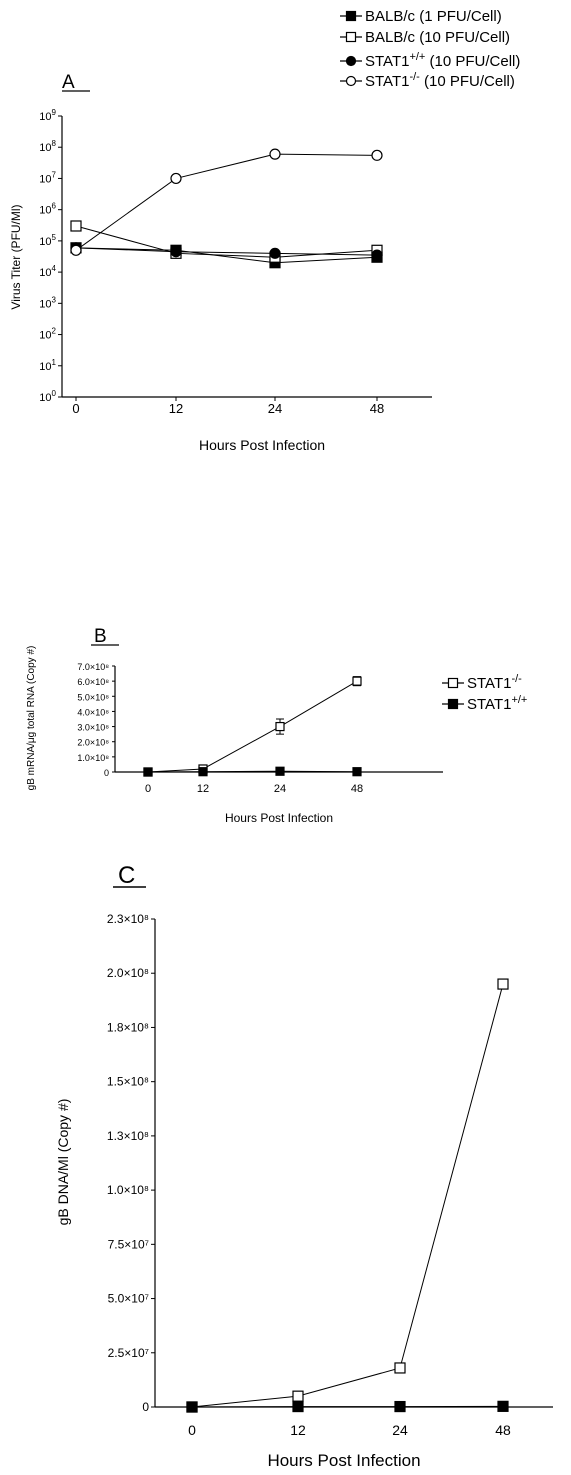  I want to click on chart-b-y-axis-title: gB mRNA/μg total RNA (Copy #), so click(31, 718).